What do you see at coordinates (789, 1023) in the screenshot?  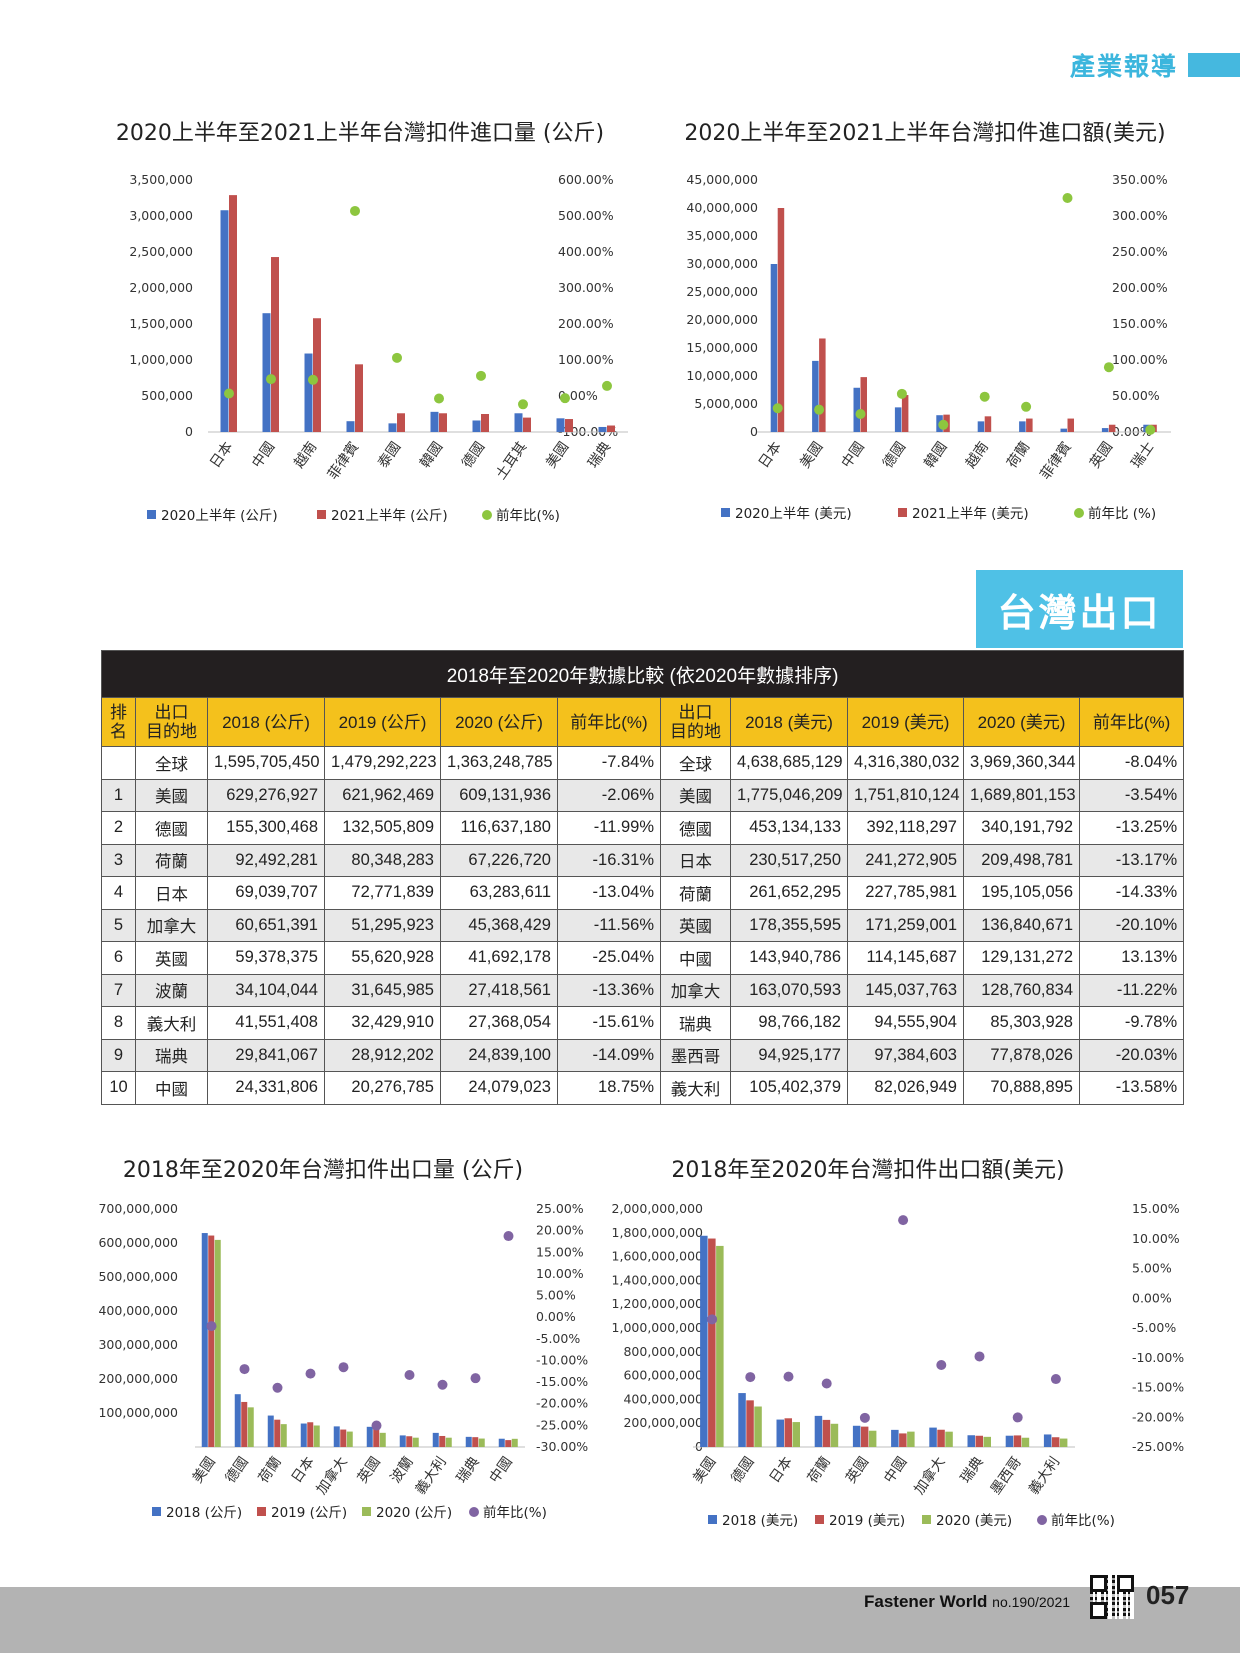 I see `table-cell: 98,766,182` at bounding box center [789, 1023].